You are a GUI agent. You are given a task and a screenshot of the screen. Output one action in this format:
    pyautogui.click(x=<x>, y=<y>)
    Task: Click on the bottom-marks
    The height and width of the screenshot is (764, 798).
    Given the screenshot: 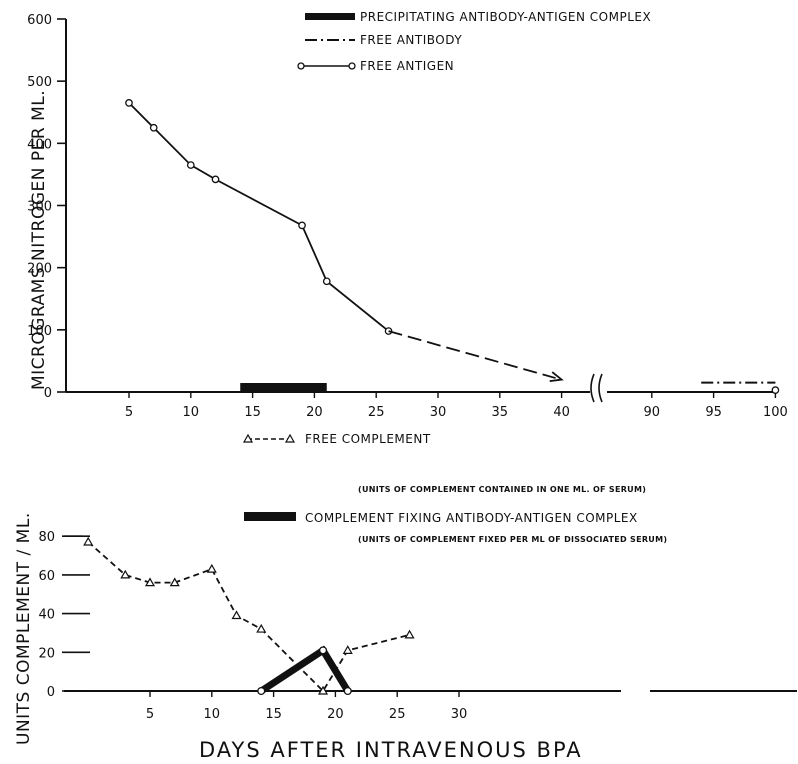 What is the action you would take?
    pyautogui.click(x=239, y=615)
    